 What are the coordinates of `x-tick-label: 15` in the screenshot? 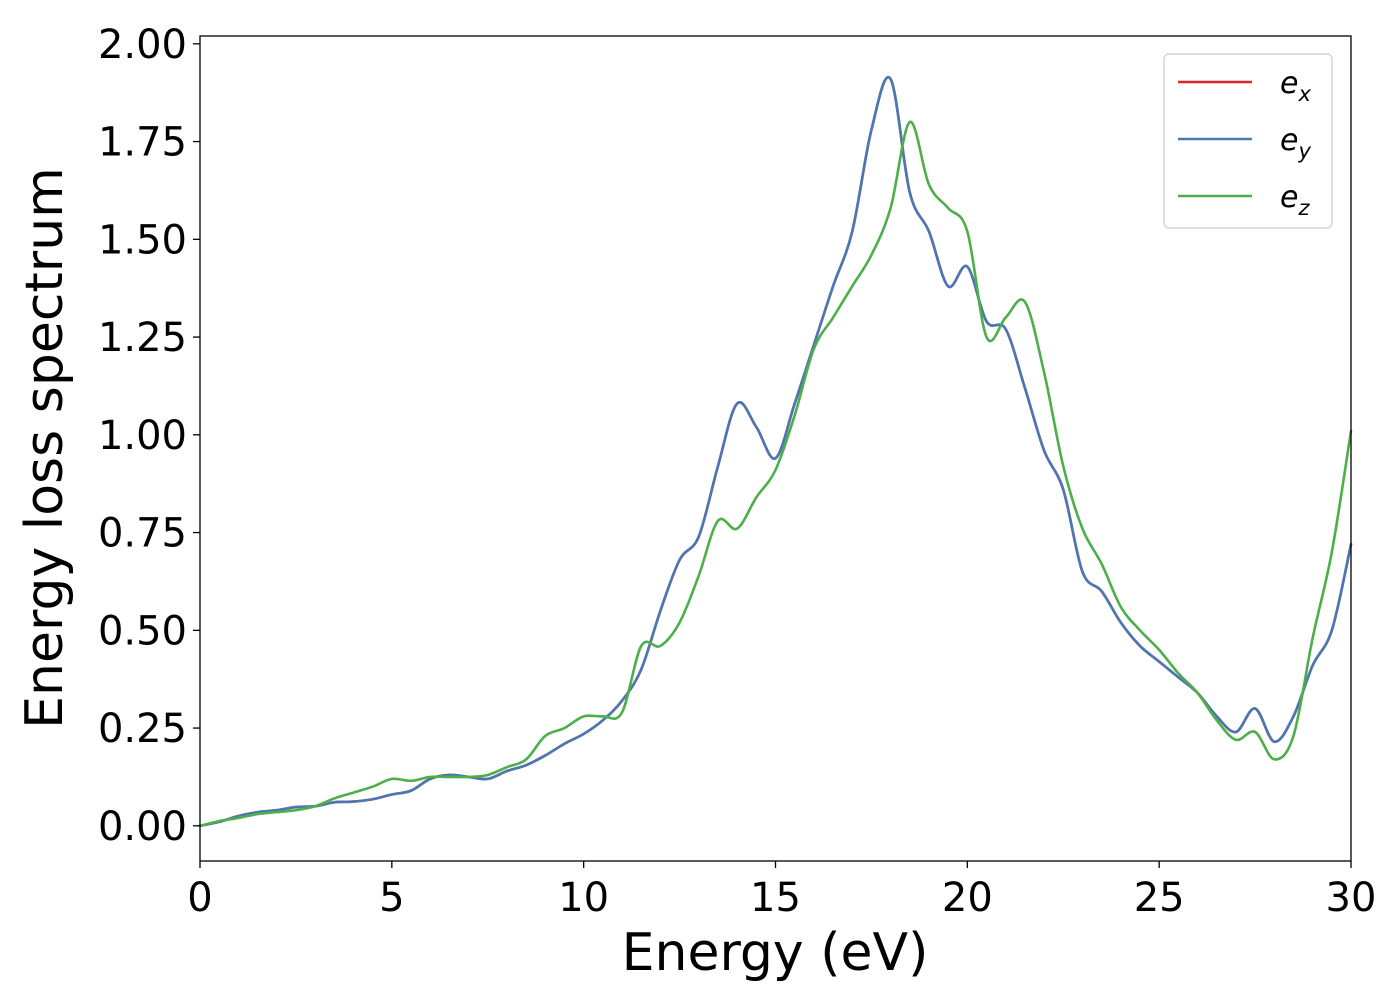 It's located at (775, 898).